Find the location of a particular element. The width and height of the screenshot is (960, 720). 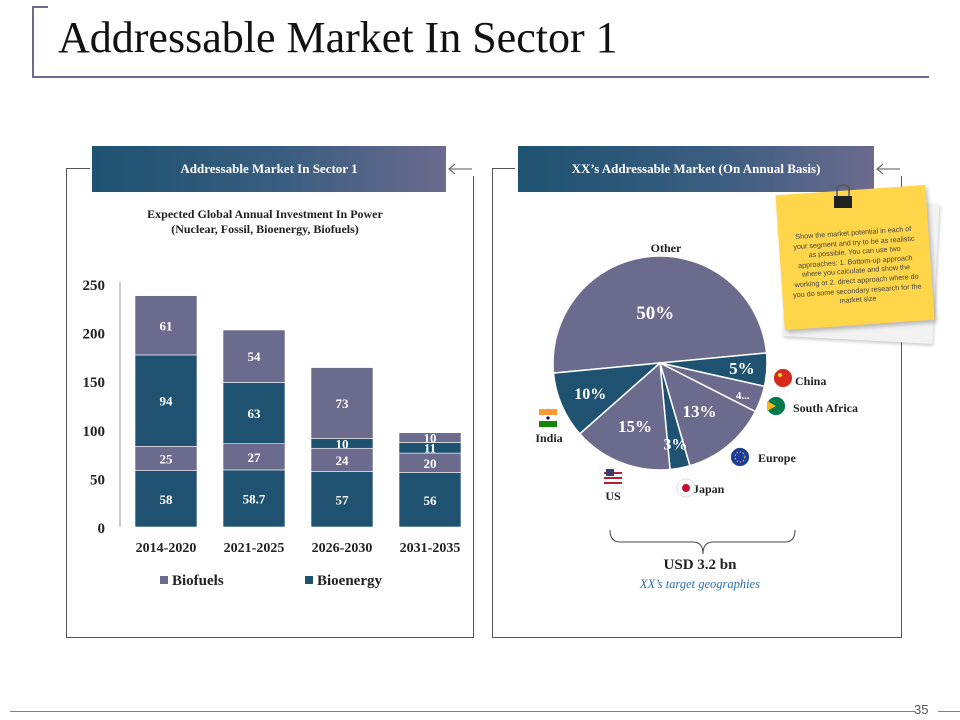

pie-percent-label: 13% is located at coordinates (700, 411).